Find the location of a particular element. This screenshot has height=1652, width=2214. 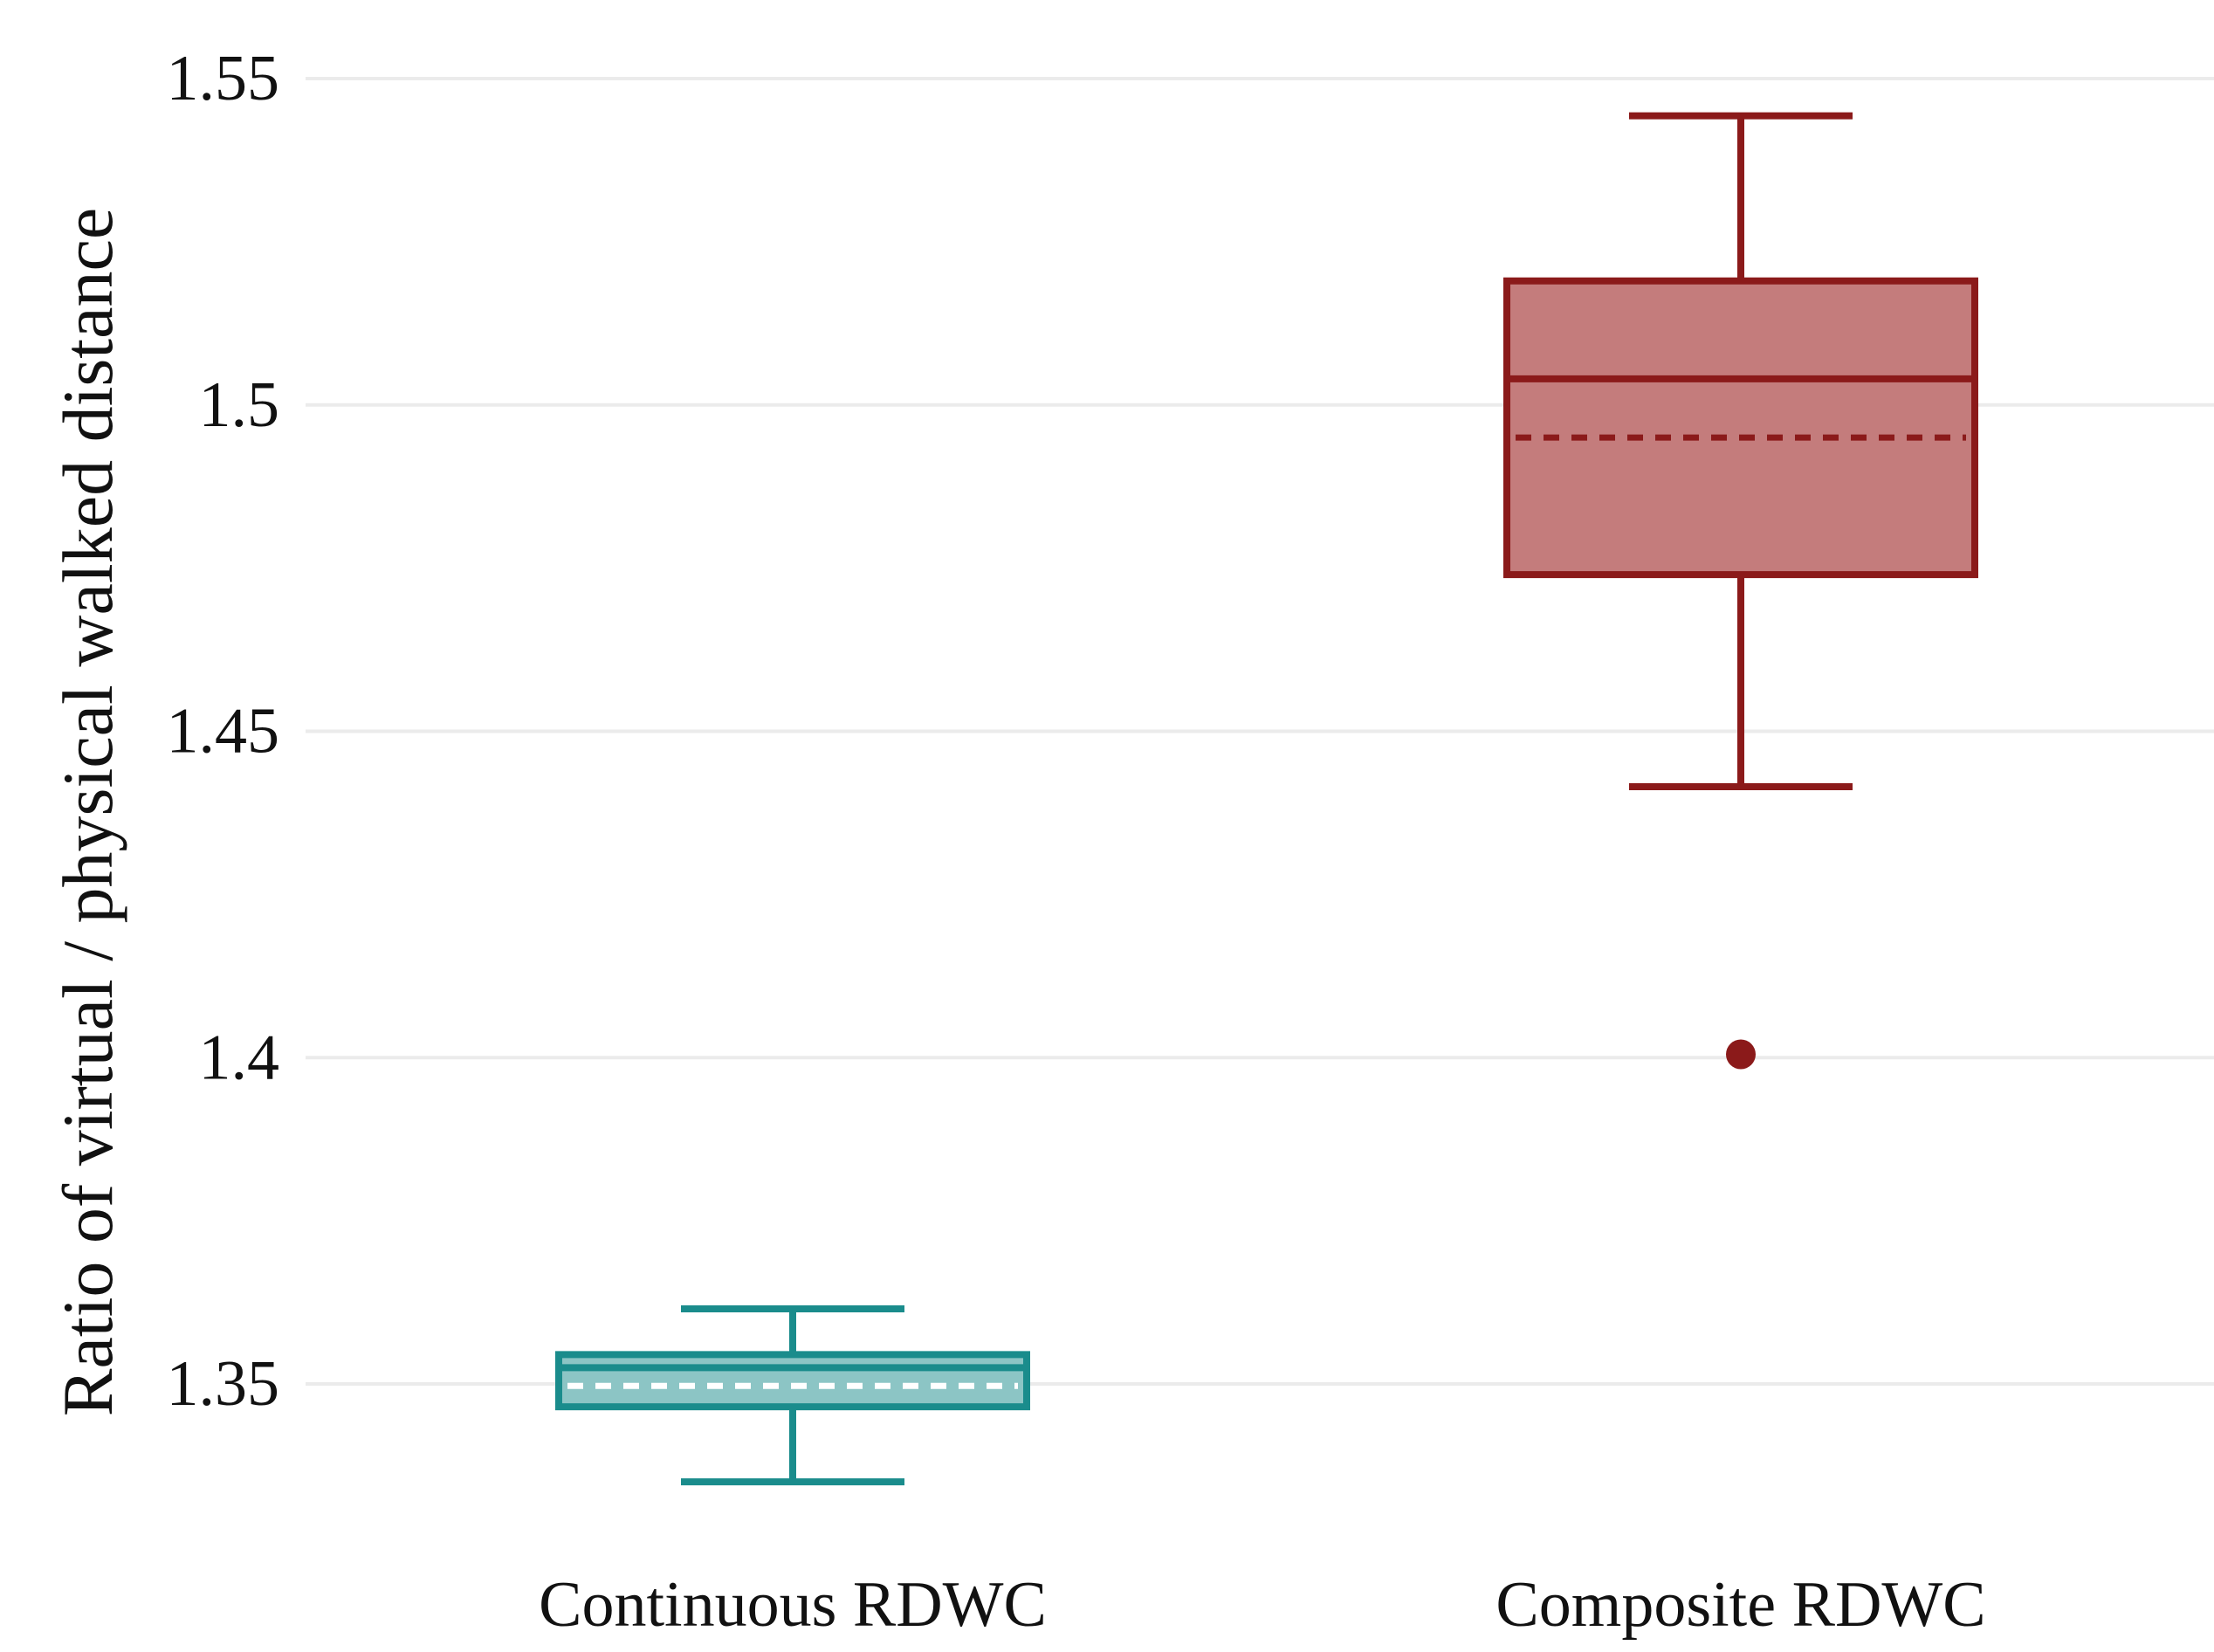

y-tick-label: 1.5 is located at coordinates (240, 405).